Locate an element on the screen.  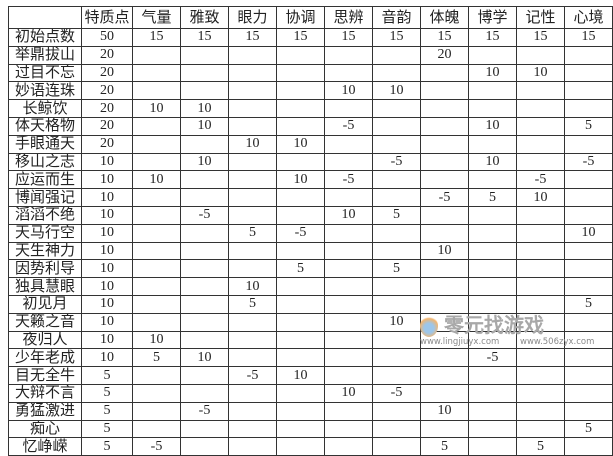
row-label: 目无全牛 is located at coordinates (45, 375).